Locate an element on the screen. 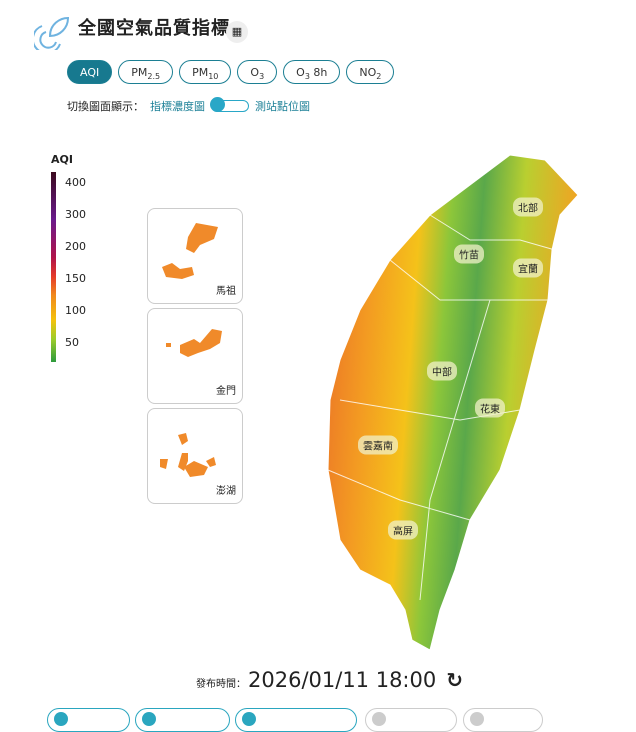 This screenshot has height=732, width=636. inset-matsu: 馬祖 is located at coordinates (195, 256).